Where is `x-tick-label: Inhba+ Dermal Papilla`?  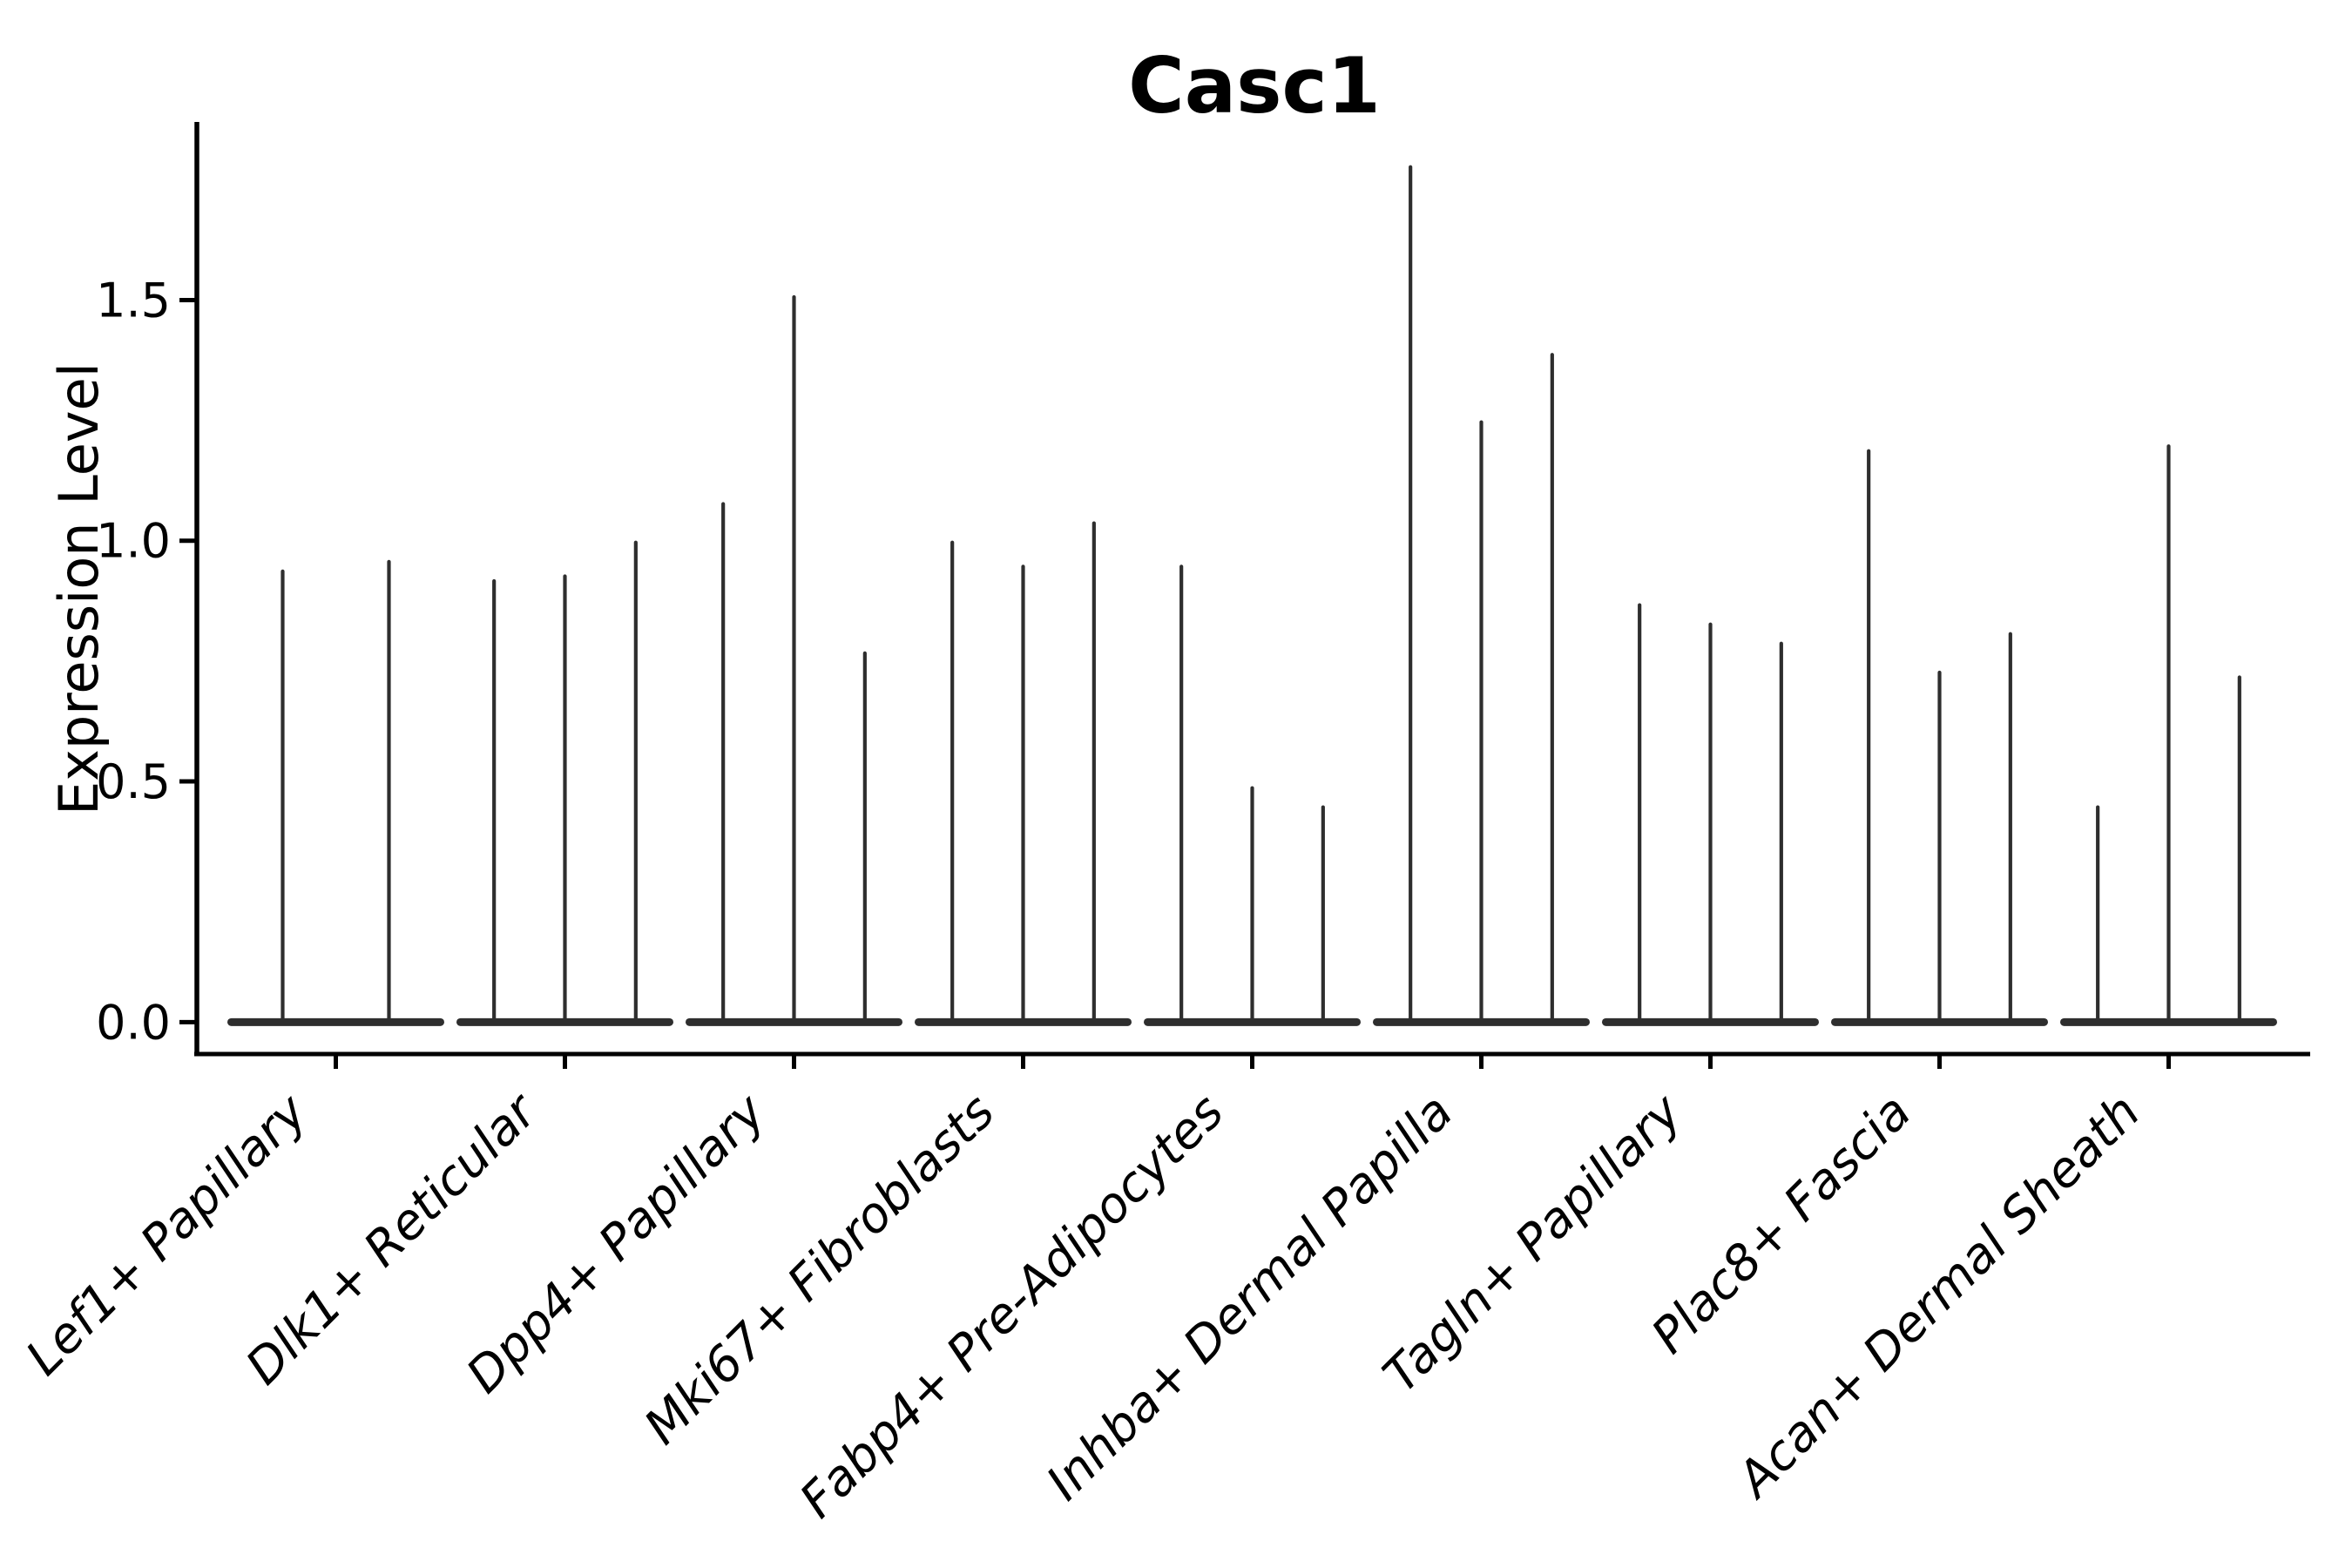
x-tick-label: Inhba+ Dermal Papilla is located at coordinates (1250, 1297).